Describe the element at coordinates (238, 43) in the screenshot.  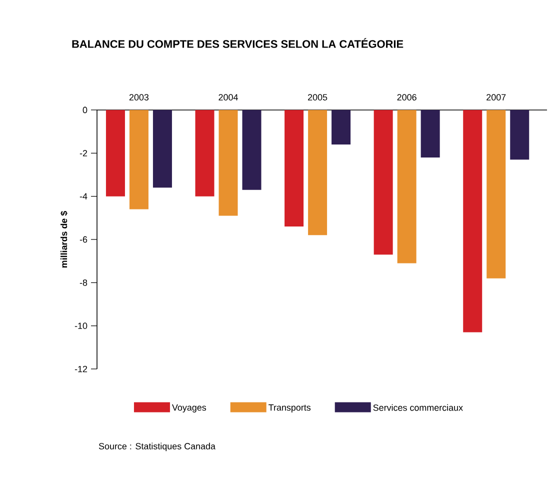
I see `chart-title: BALANCE DU COMPTE DES SERVICES SELON LA CATÉGORIE` at that location.